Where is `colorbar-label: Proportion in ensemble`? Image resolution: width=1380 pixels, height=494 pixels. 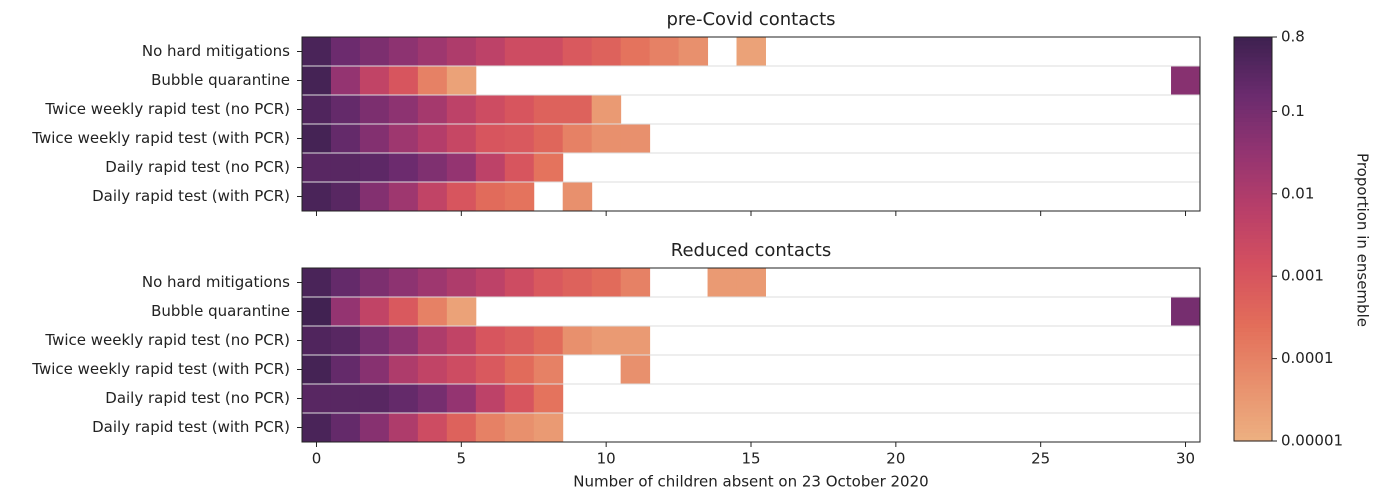 colorbar-label: Proportion in ensemble is located at coordinates (1363, 240).